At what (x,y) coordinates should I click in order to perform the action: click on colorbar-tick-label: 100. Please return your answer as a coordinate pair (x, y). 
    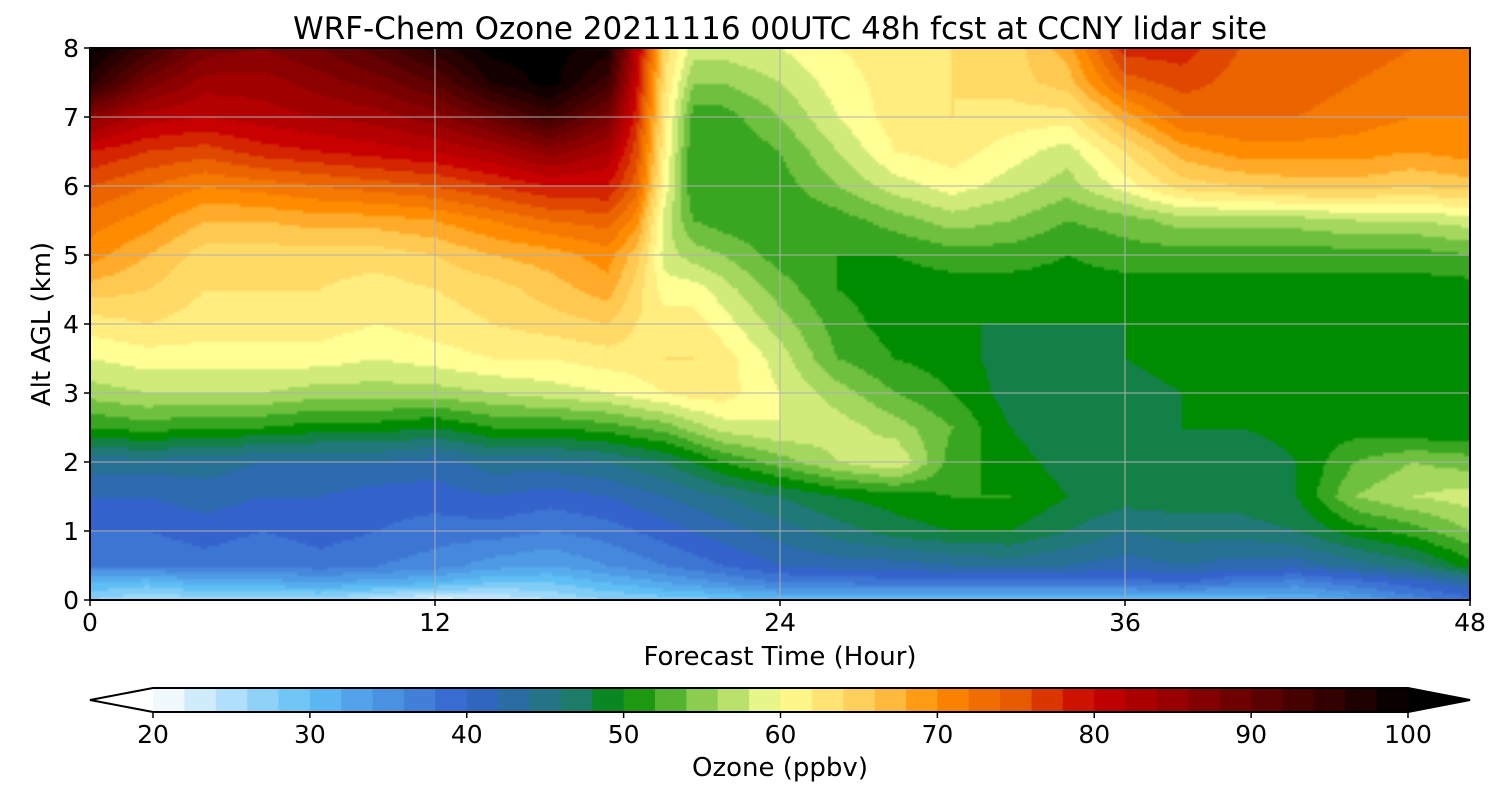
    Looking at the image, I should click on (1408, 734).